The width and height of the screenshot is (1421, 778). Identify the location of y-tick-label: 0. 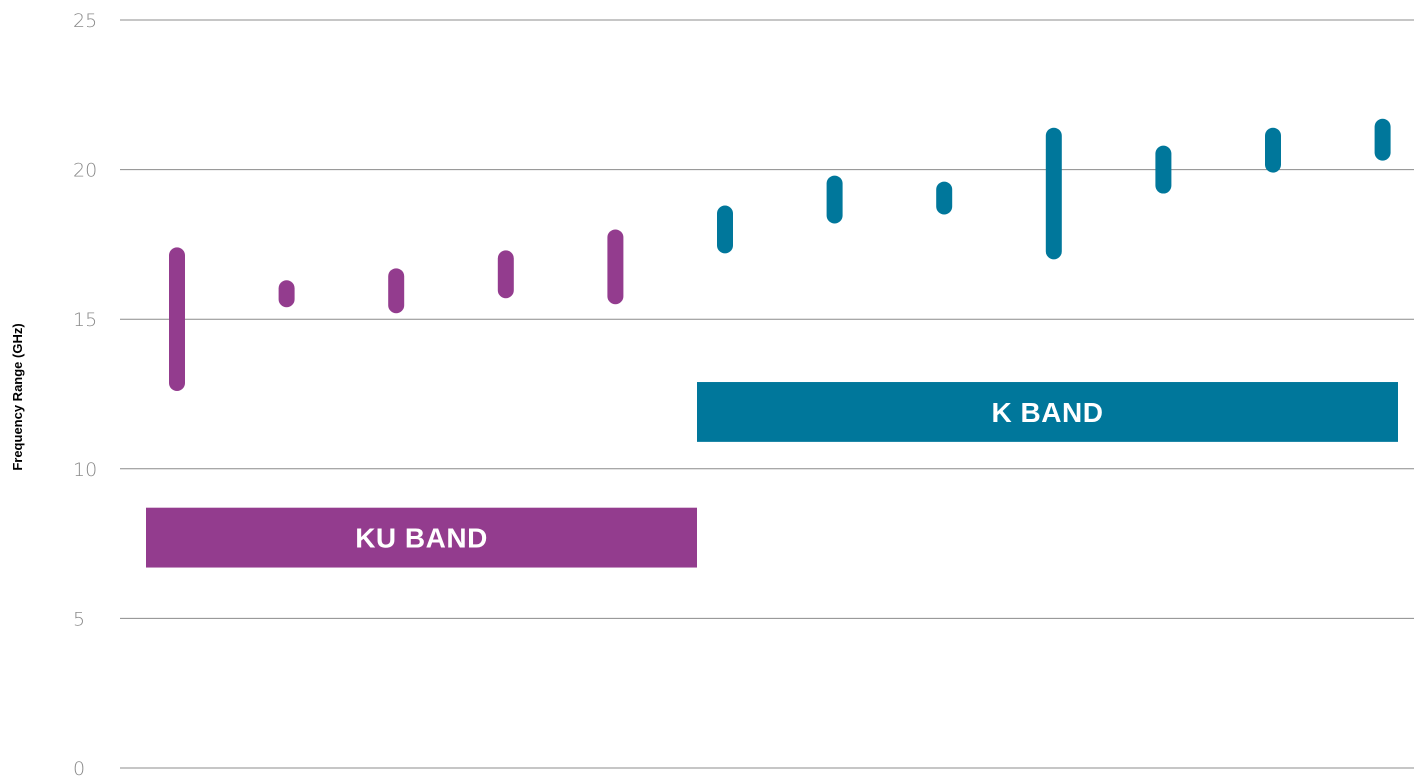
(79, 768).